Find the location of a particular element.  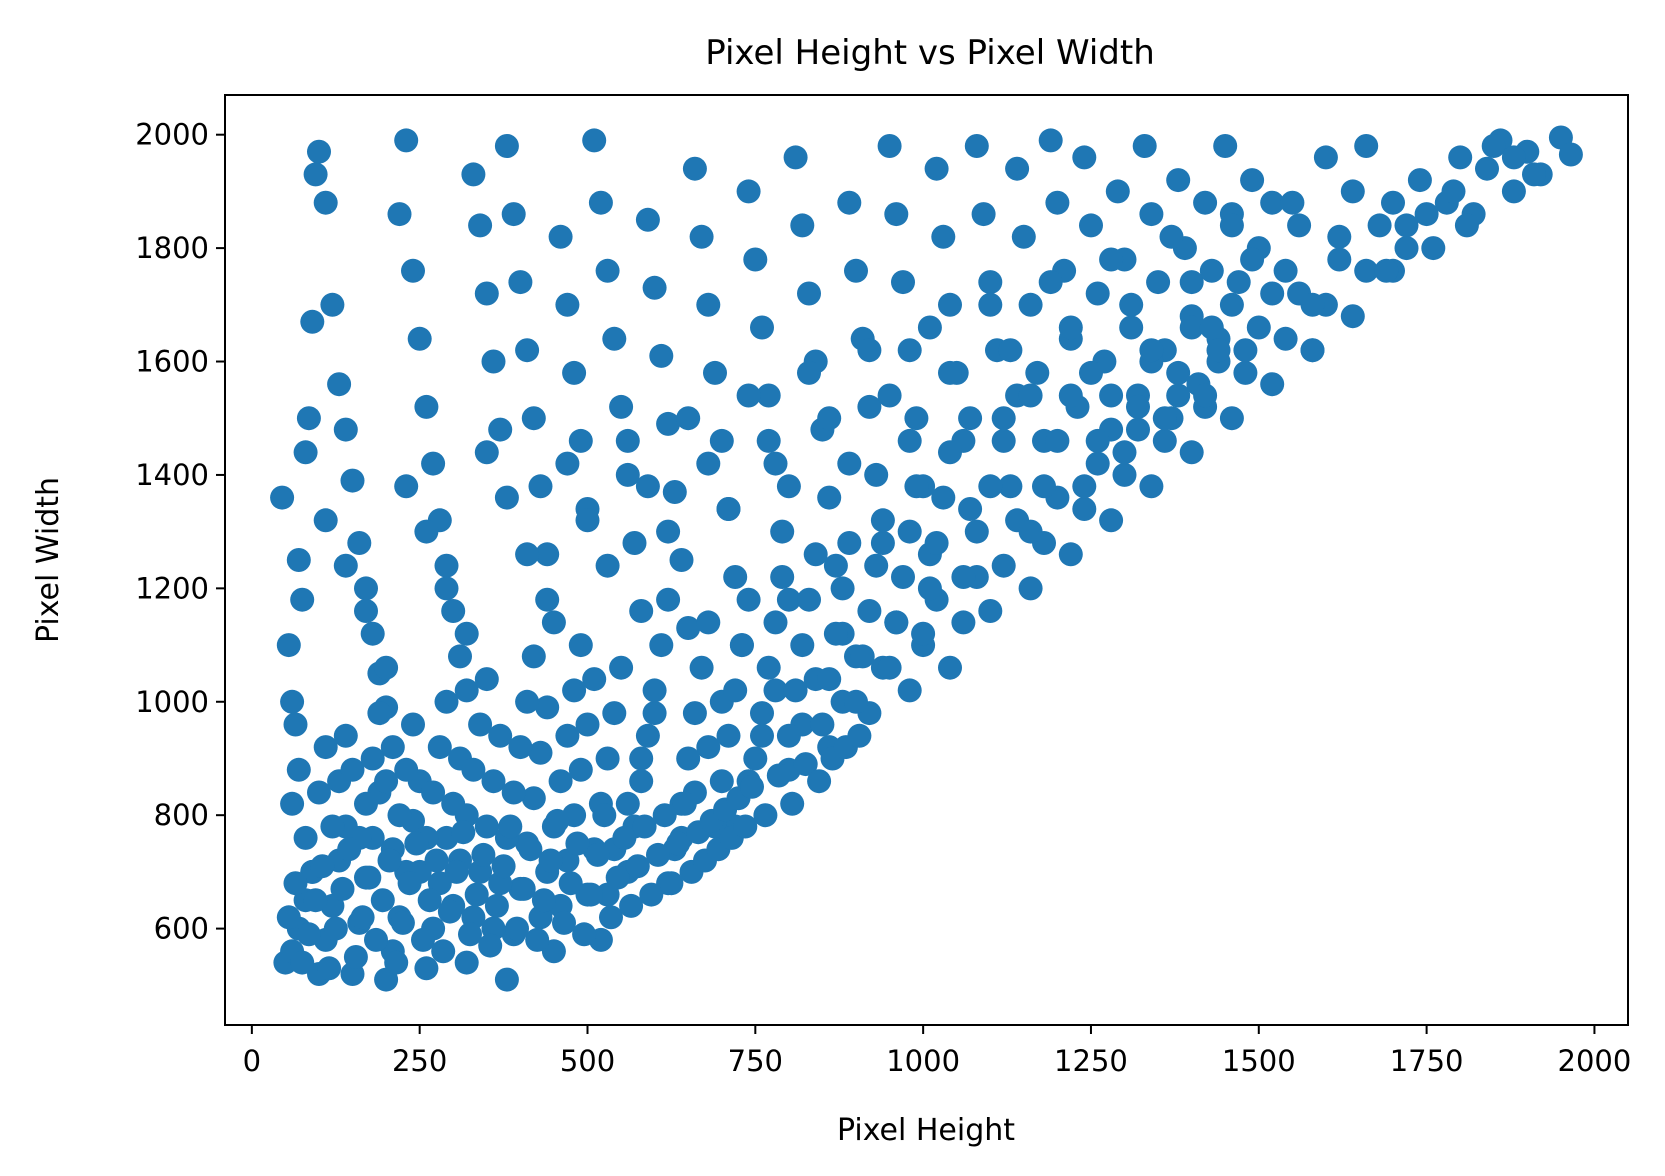

x-tick-label: 500 is located at coordinates (587, 1061).